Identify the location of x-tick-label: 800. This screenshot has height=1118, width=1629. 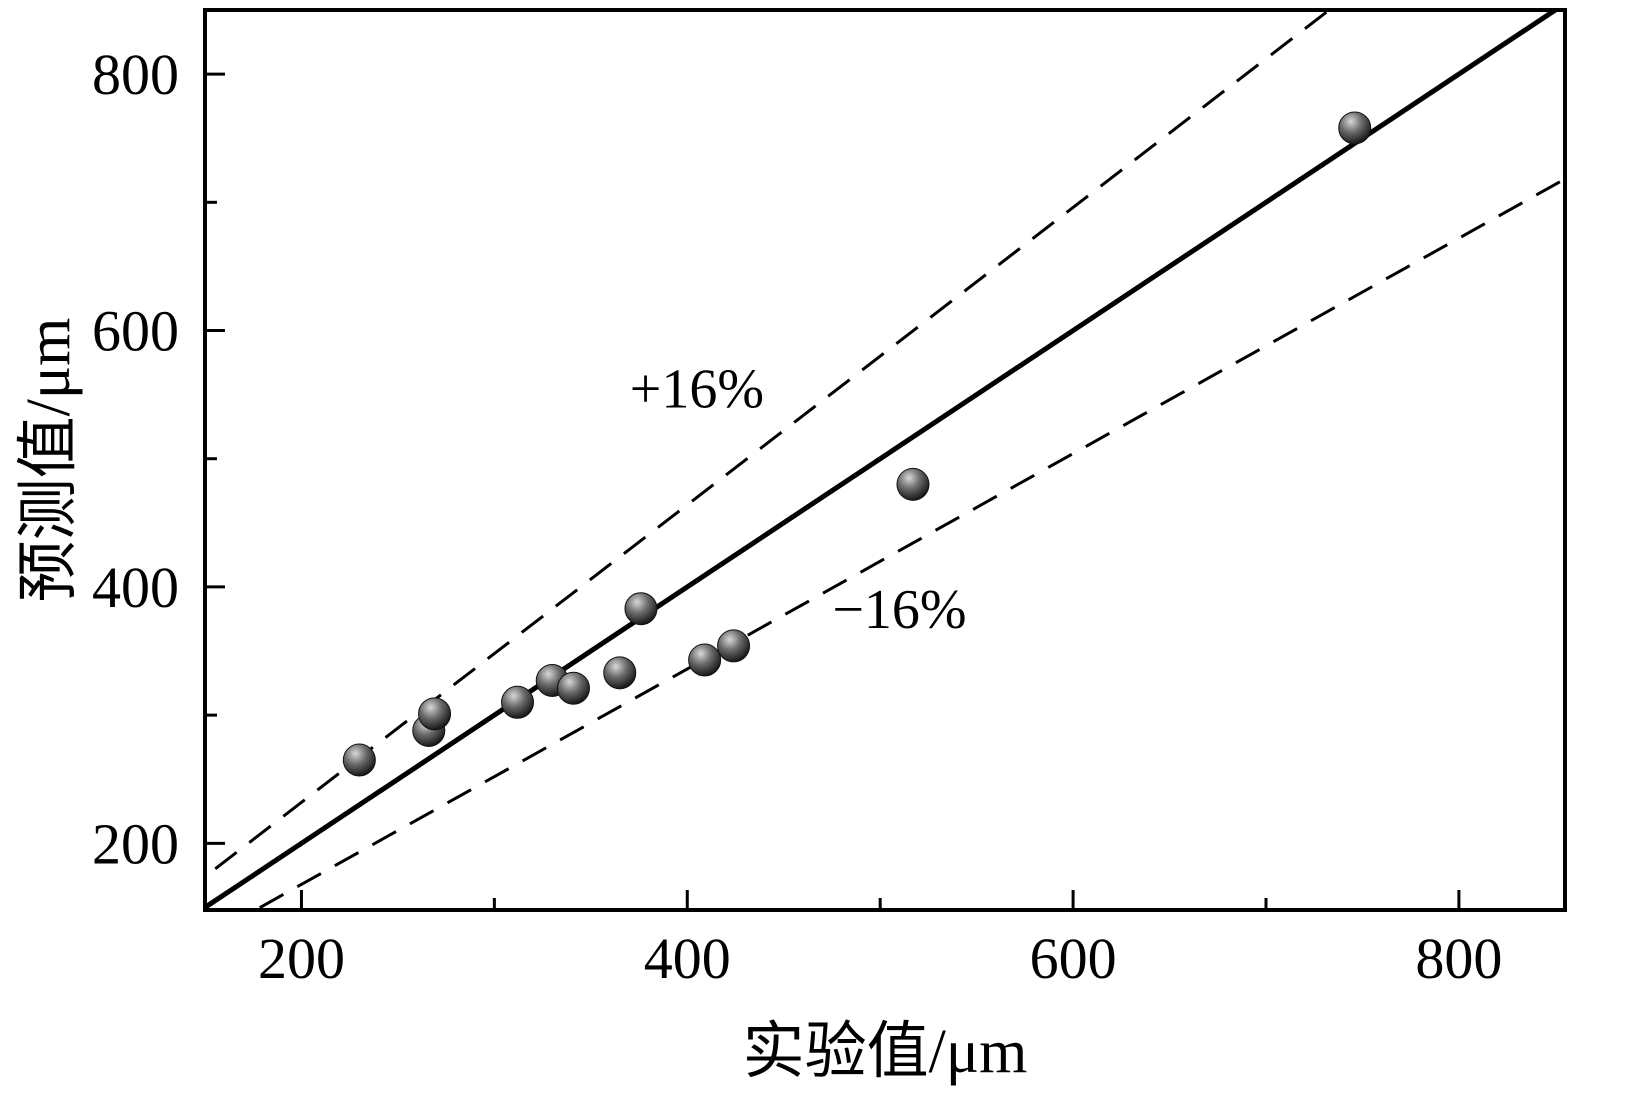
(1458, 958).